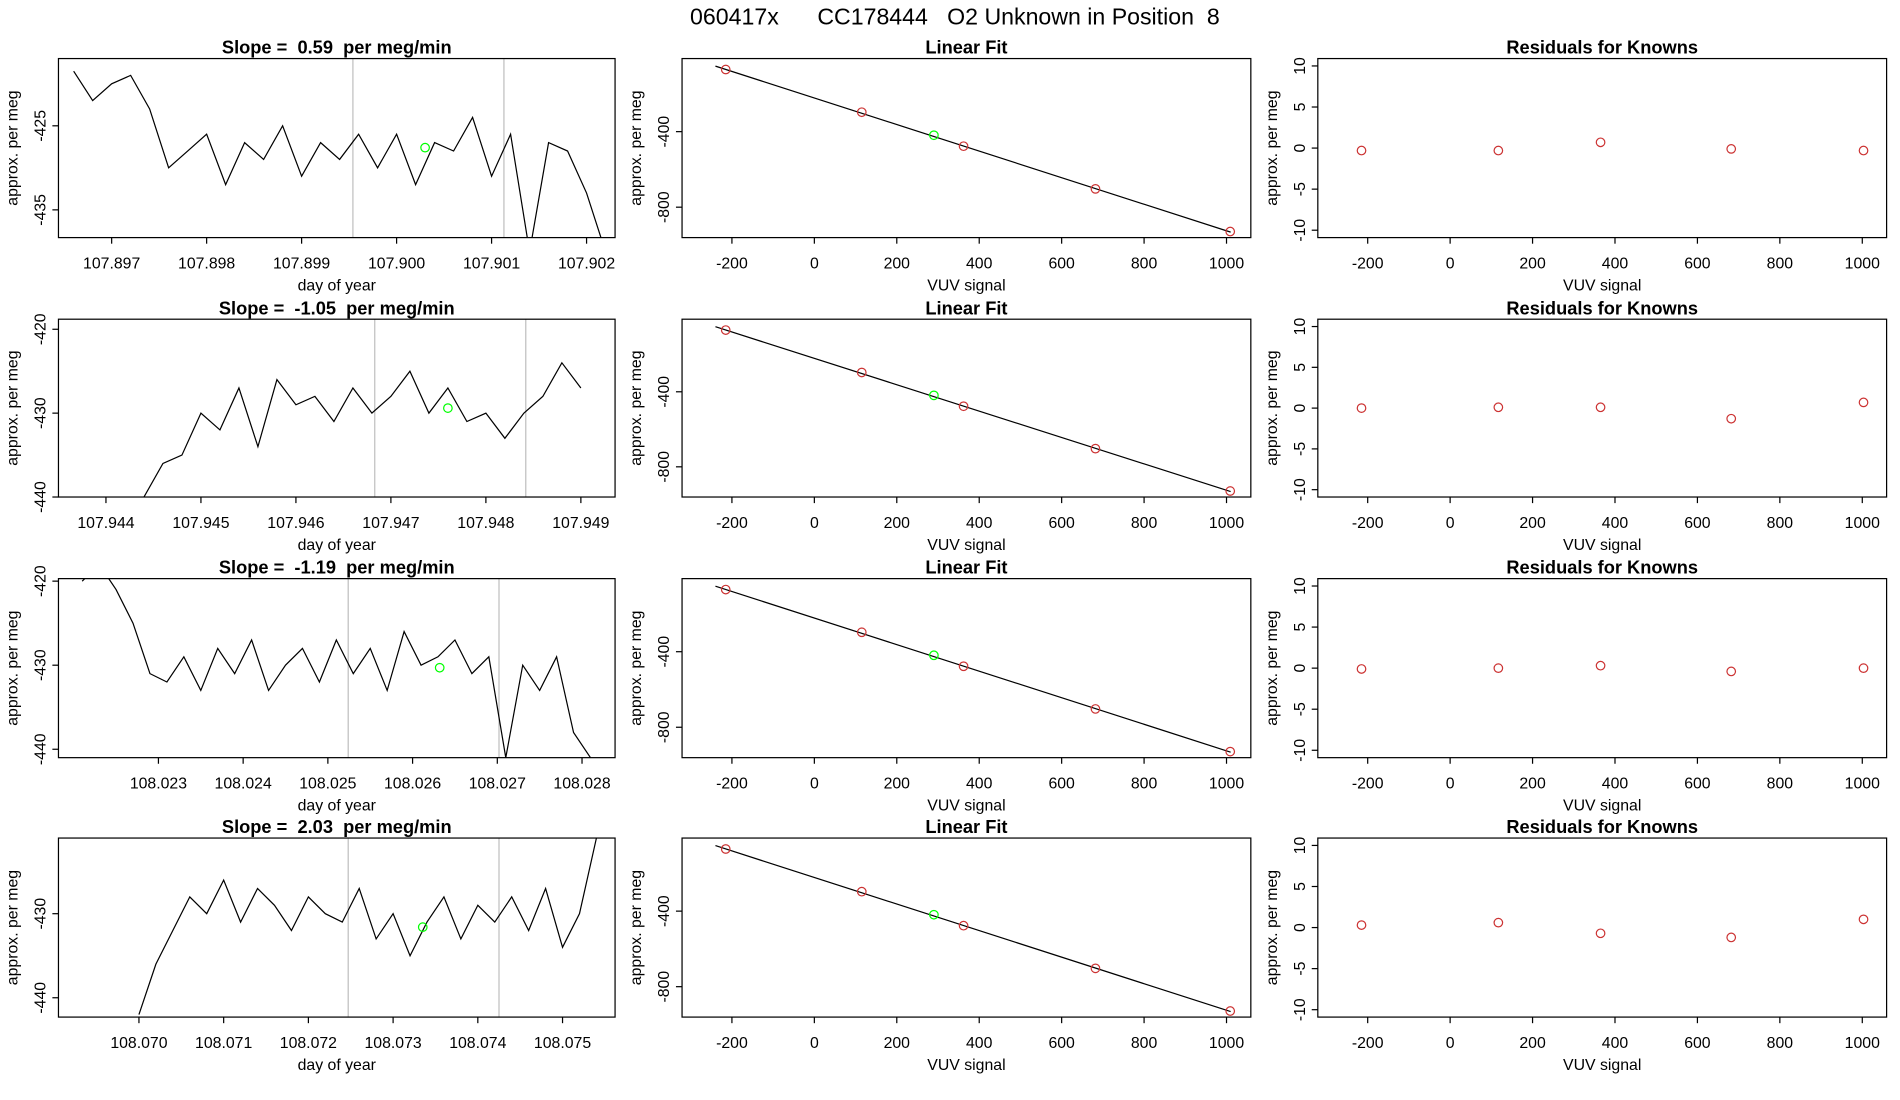 This screenshot has height=1100, width=1900. What do you see at coordinates (41, 413) in the screenshot?
I see `y-tick-label: -430` at bounding box center [41, 413].